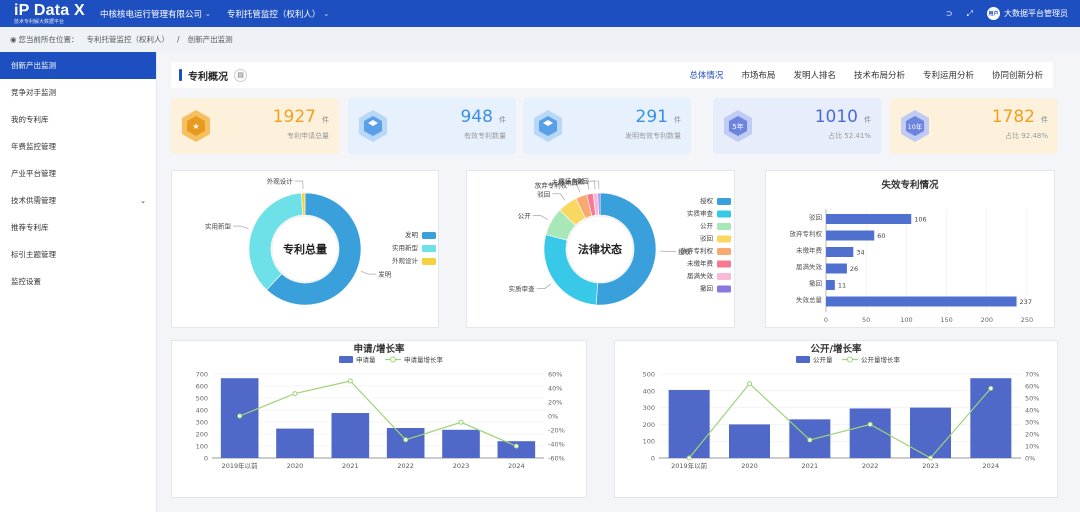 The height and width of the screenshot is (512, 1080). I want to click on slice-label: 授权, so click(685, 251).